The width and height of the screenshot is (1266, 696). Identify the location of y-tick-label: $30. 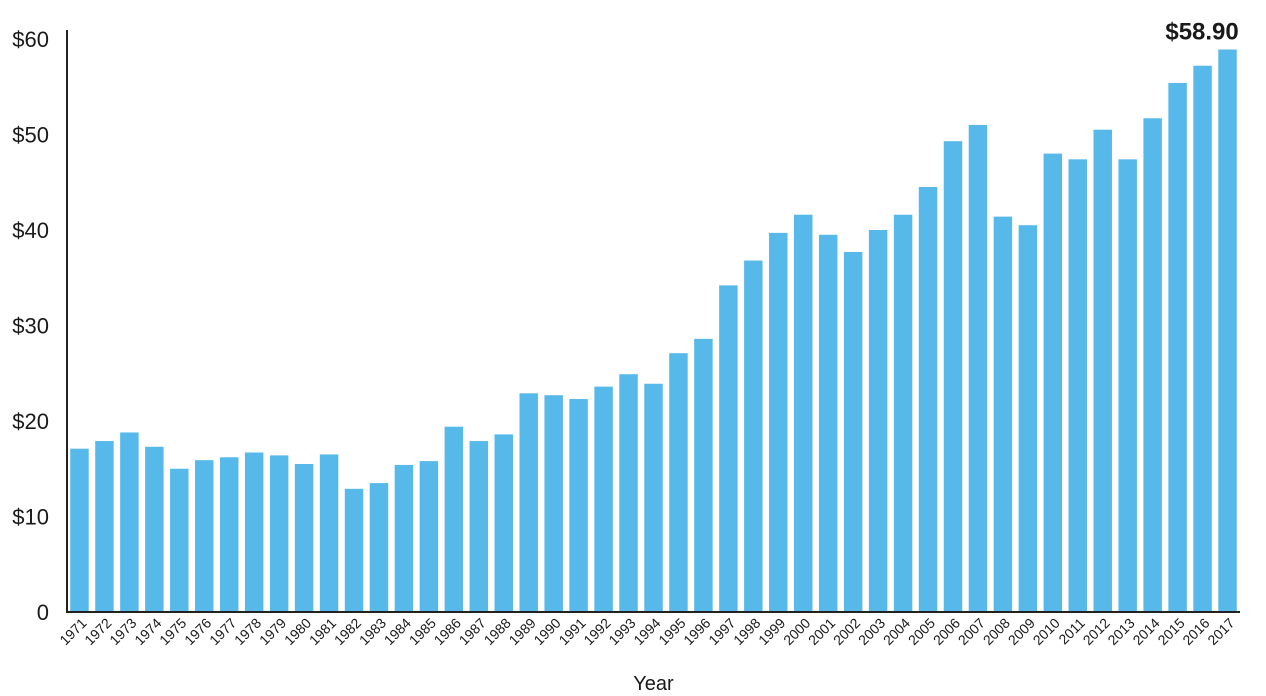
(30, 326).